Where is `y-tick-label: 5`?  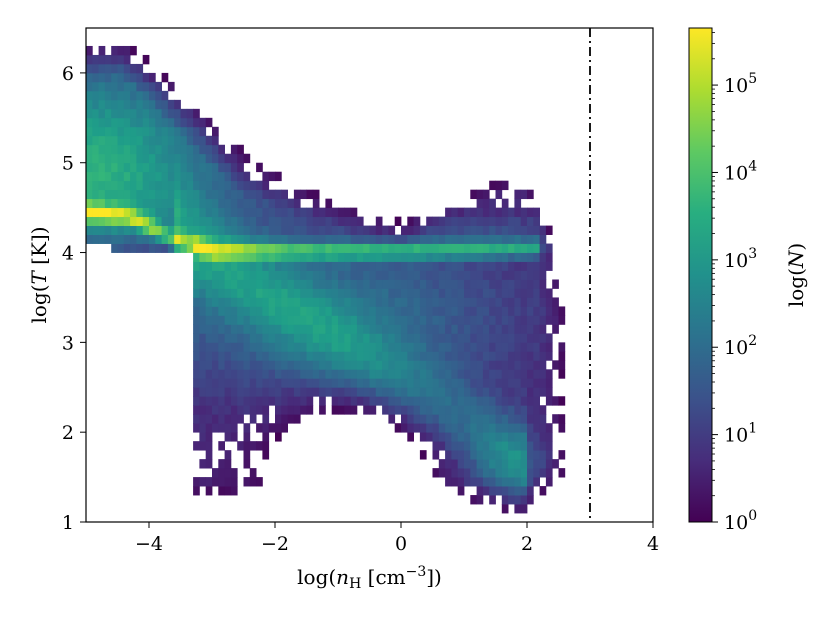 y-tick-label: 5 is located at coordinates (68, 164).